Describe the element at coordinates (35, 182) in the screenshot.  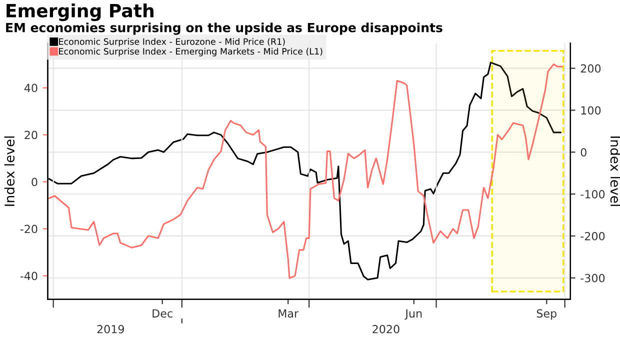
I see `y-tick-label: 0` at that location.